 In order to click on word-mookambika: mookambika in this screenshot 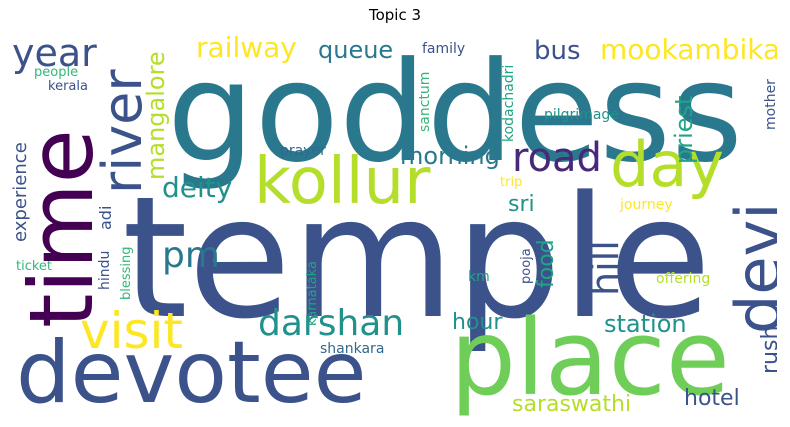, I will do `click(688, 50)`.